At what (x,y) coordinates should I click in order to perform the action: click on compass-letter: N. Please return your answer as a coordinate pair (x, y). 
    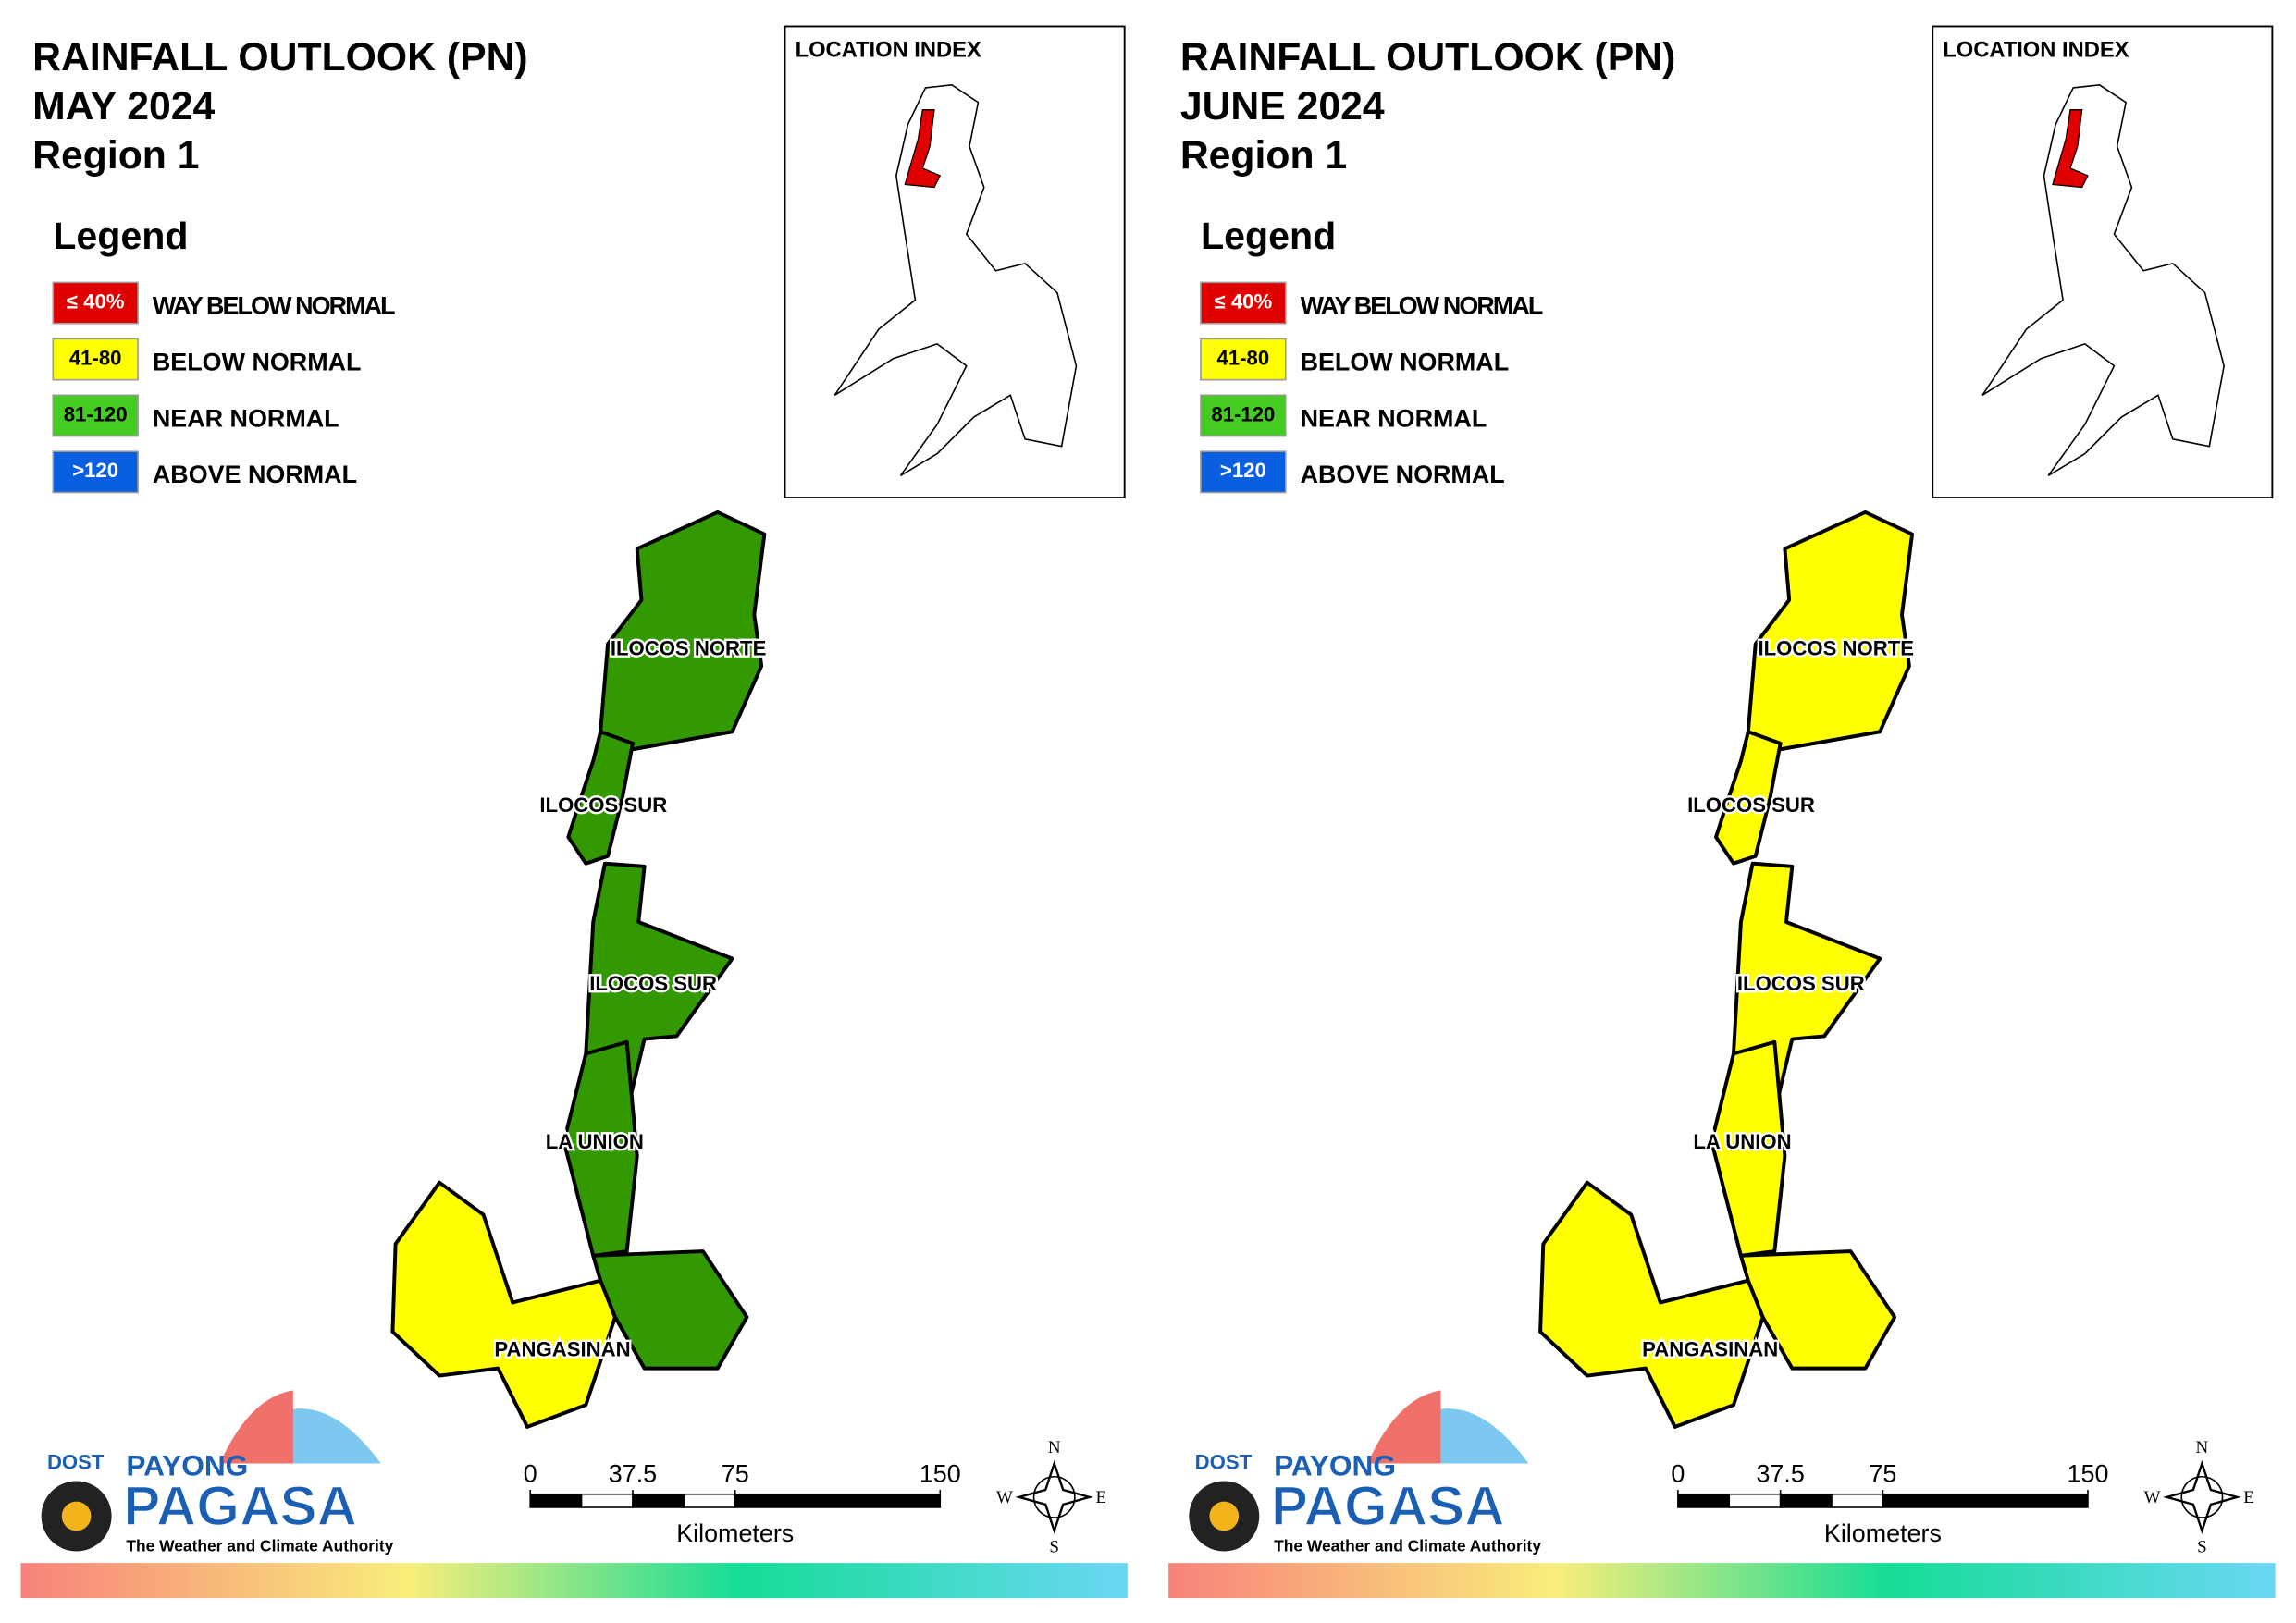
    Looking at the image, I should click on (2202, 1447).